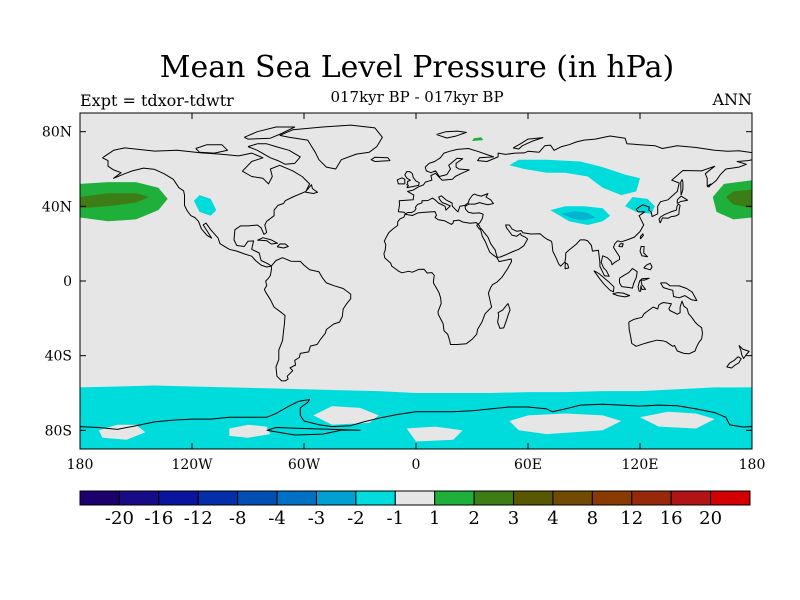 The image size is (800, 600). I want to click on colorbar-label: 20, so click(710, 518).